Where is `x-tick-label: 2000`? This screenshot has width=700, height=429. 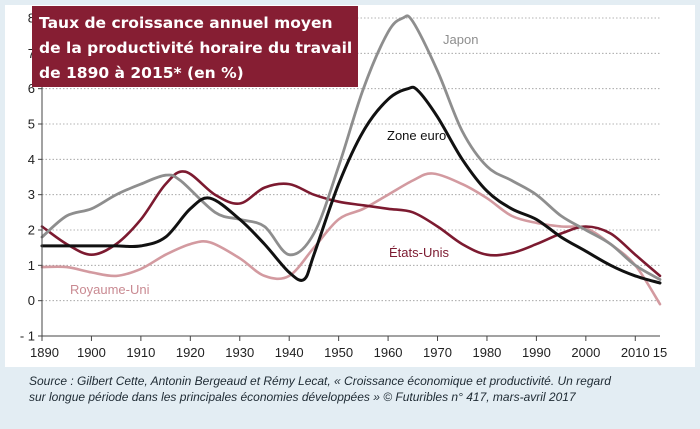
x-tick-label: 2000 is located at coordinates (585, 352).